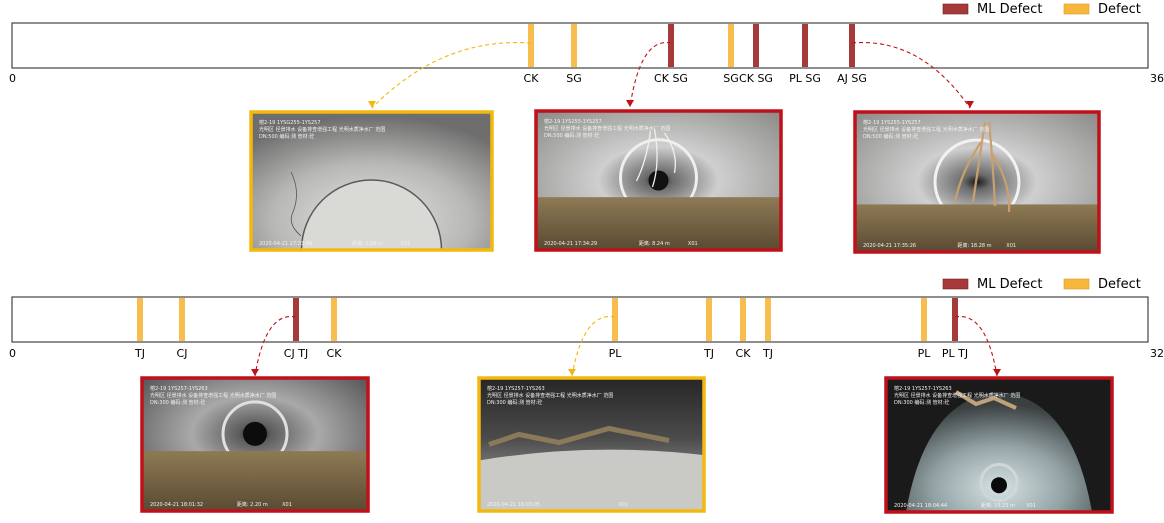 The height and width of the screenshot is (523, 1164). I want to click on marker-label: CK SG, so click(756, 78).